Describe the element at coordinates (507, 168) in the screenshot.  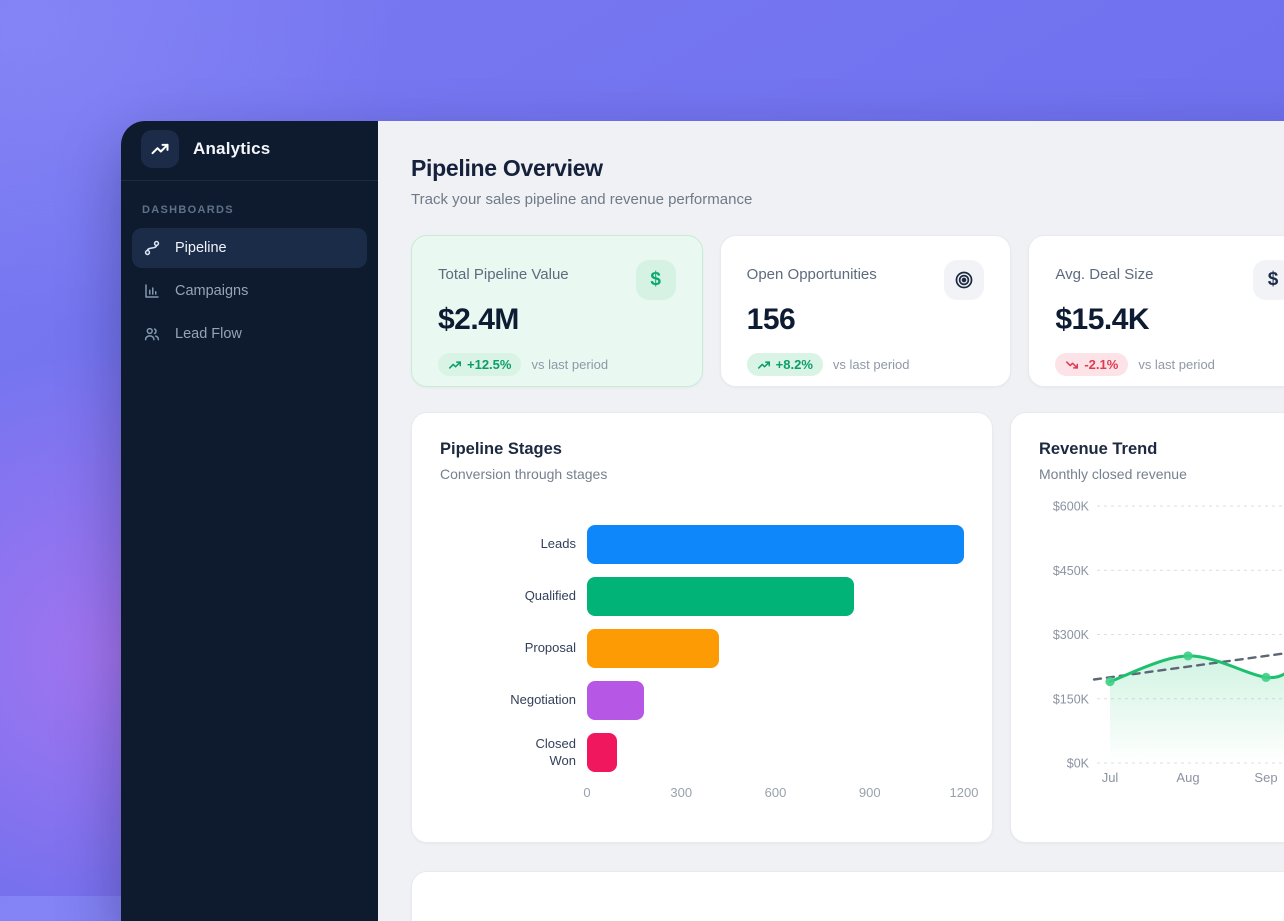
I see `page-title: Pipeline Overview` at that location.